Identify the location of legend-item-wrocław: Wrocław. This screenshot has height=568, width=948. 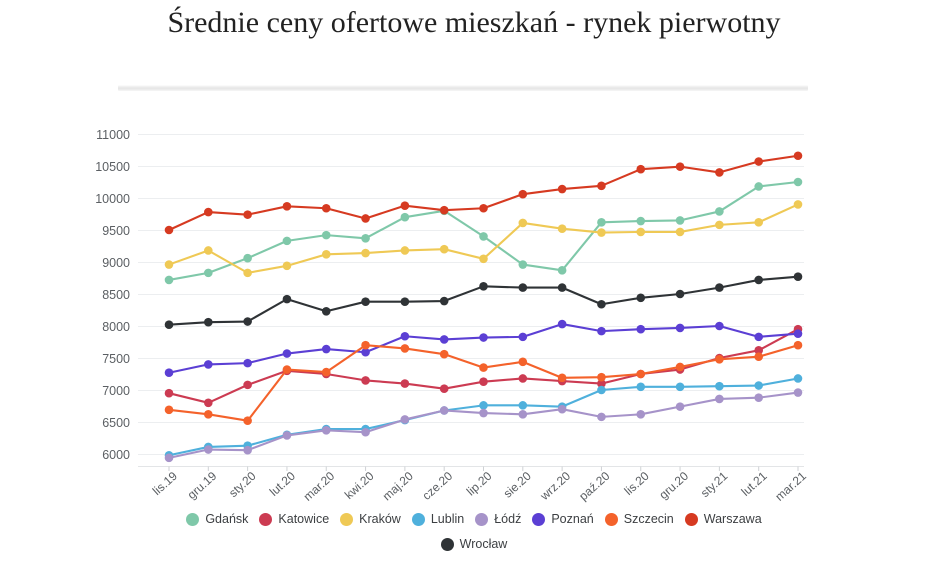
(473, 544).